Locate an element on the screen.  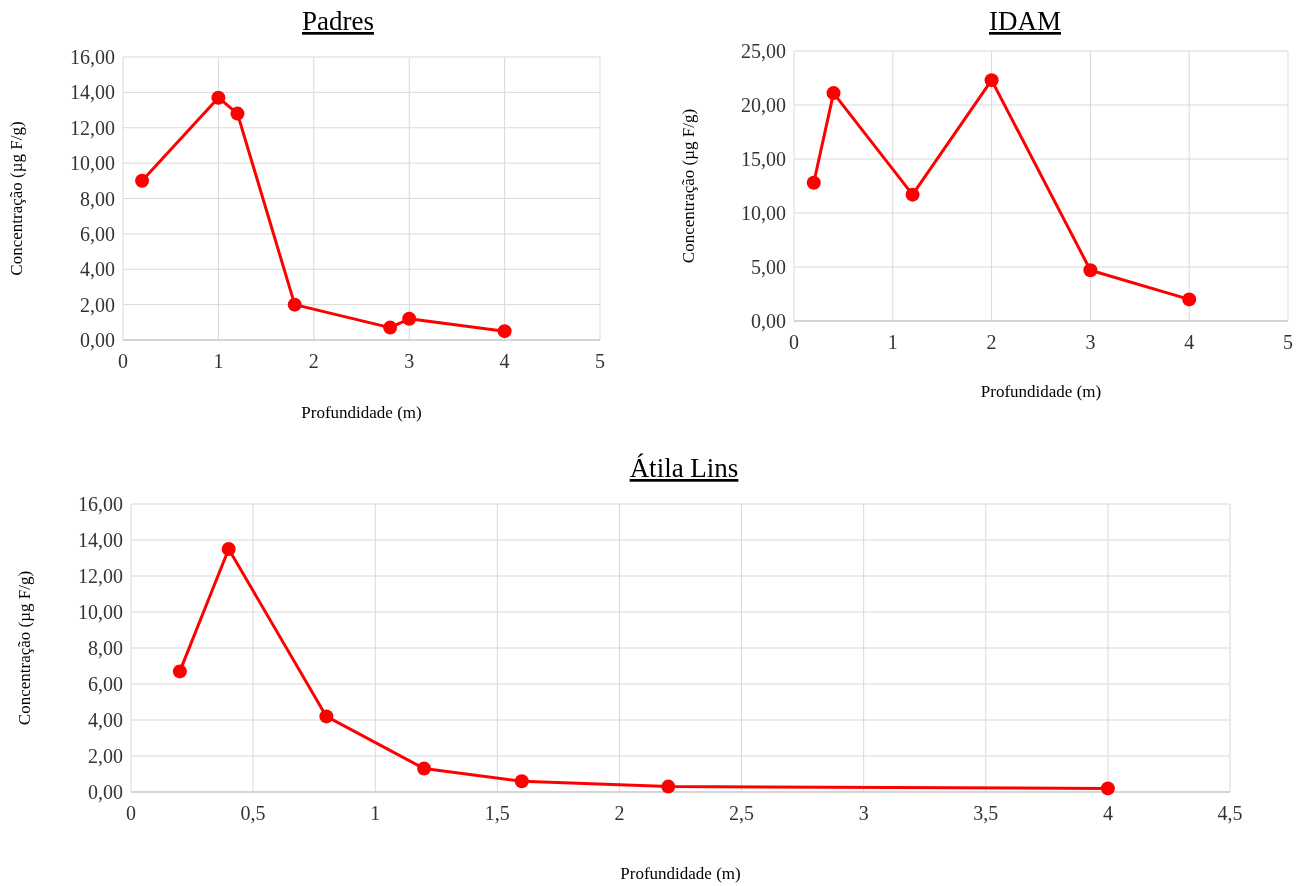
chart-title: IDAM is located at coordinates (1025, 21).